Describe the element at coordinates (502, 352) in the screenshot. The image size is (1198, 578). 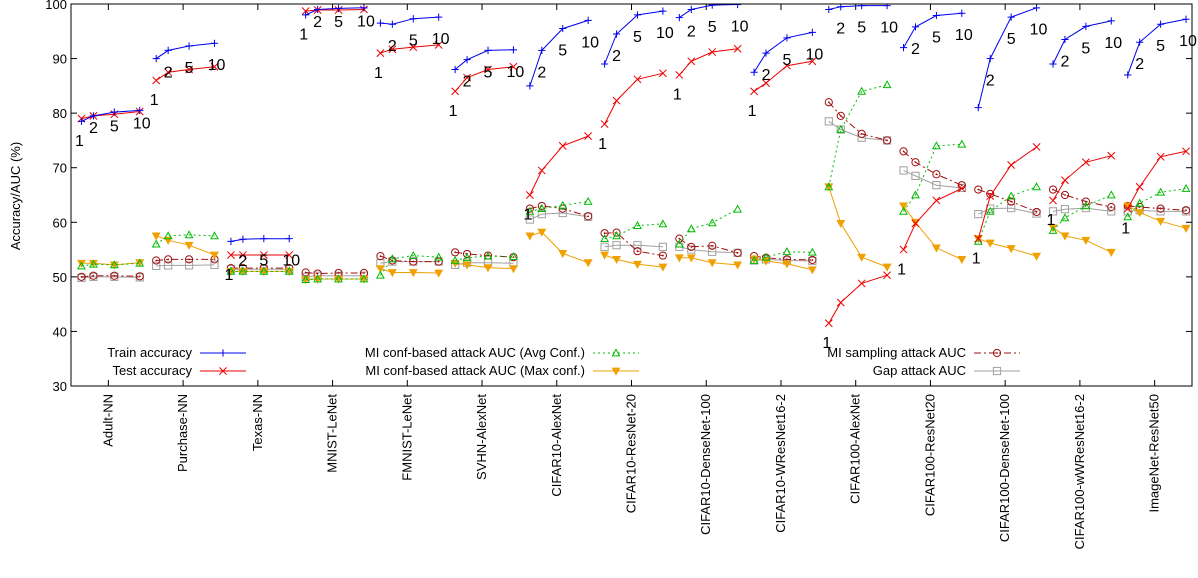
I see `legend-entry-avg: MI conf-based attack AUC (Avg Conf.)` at that location.